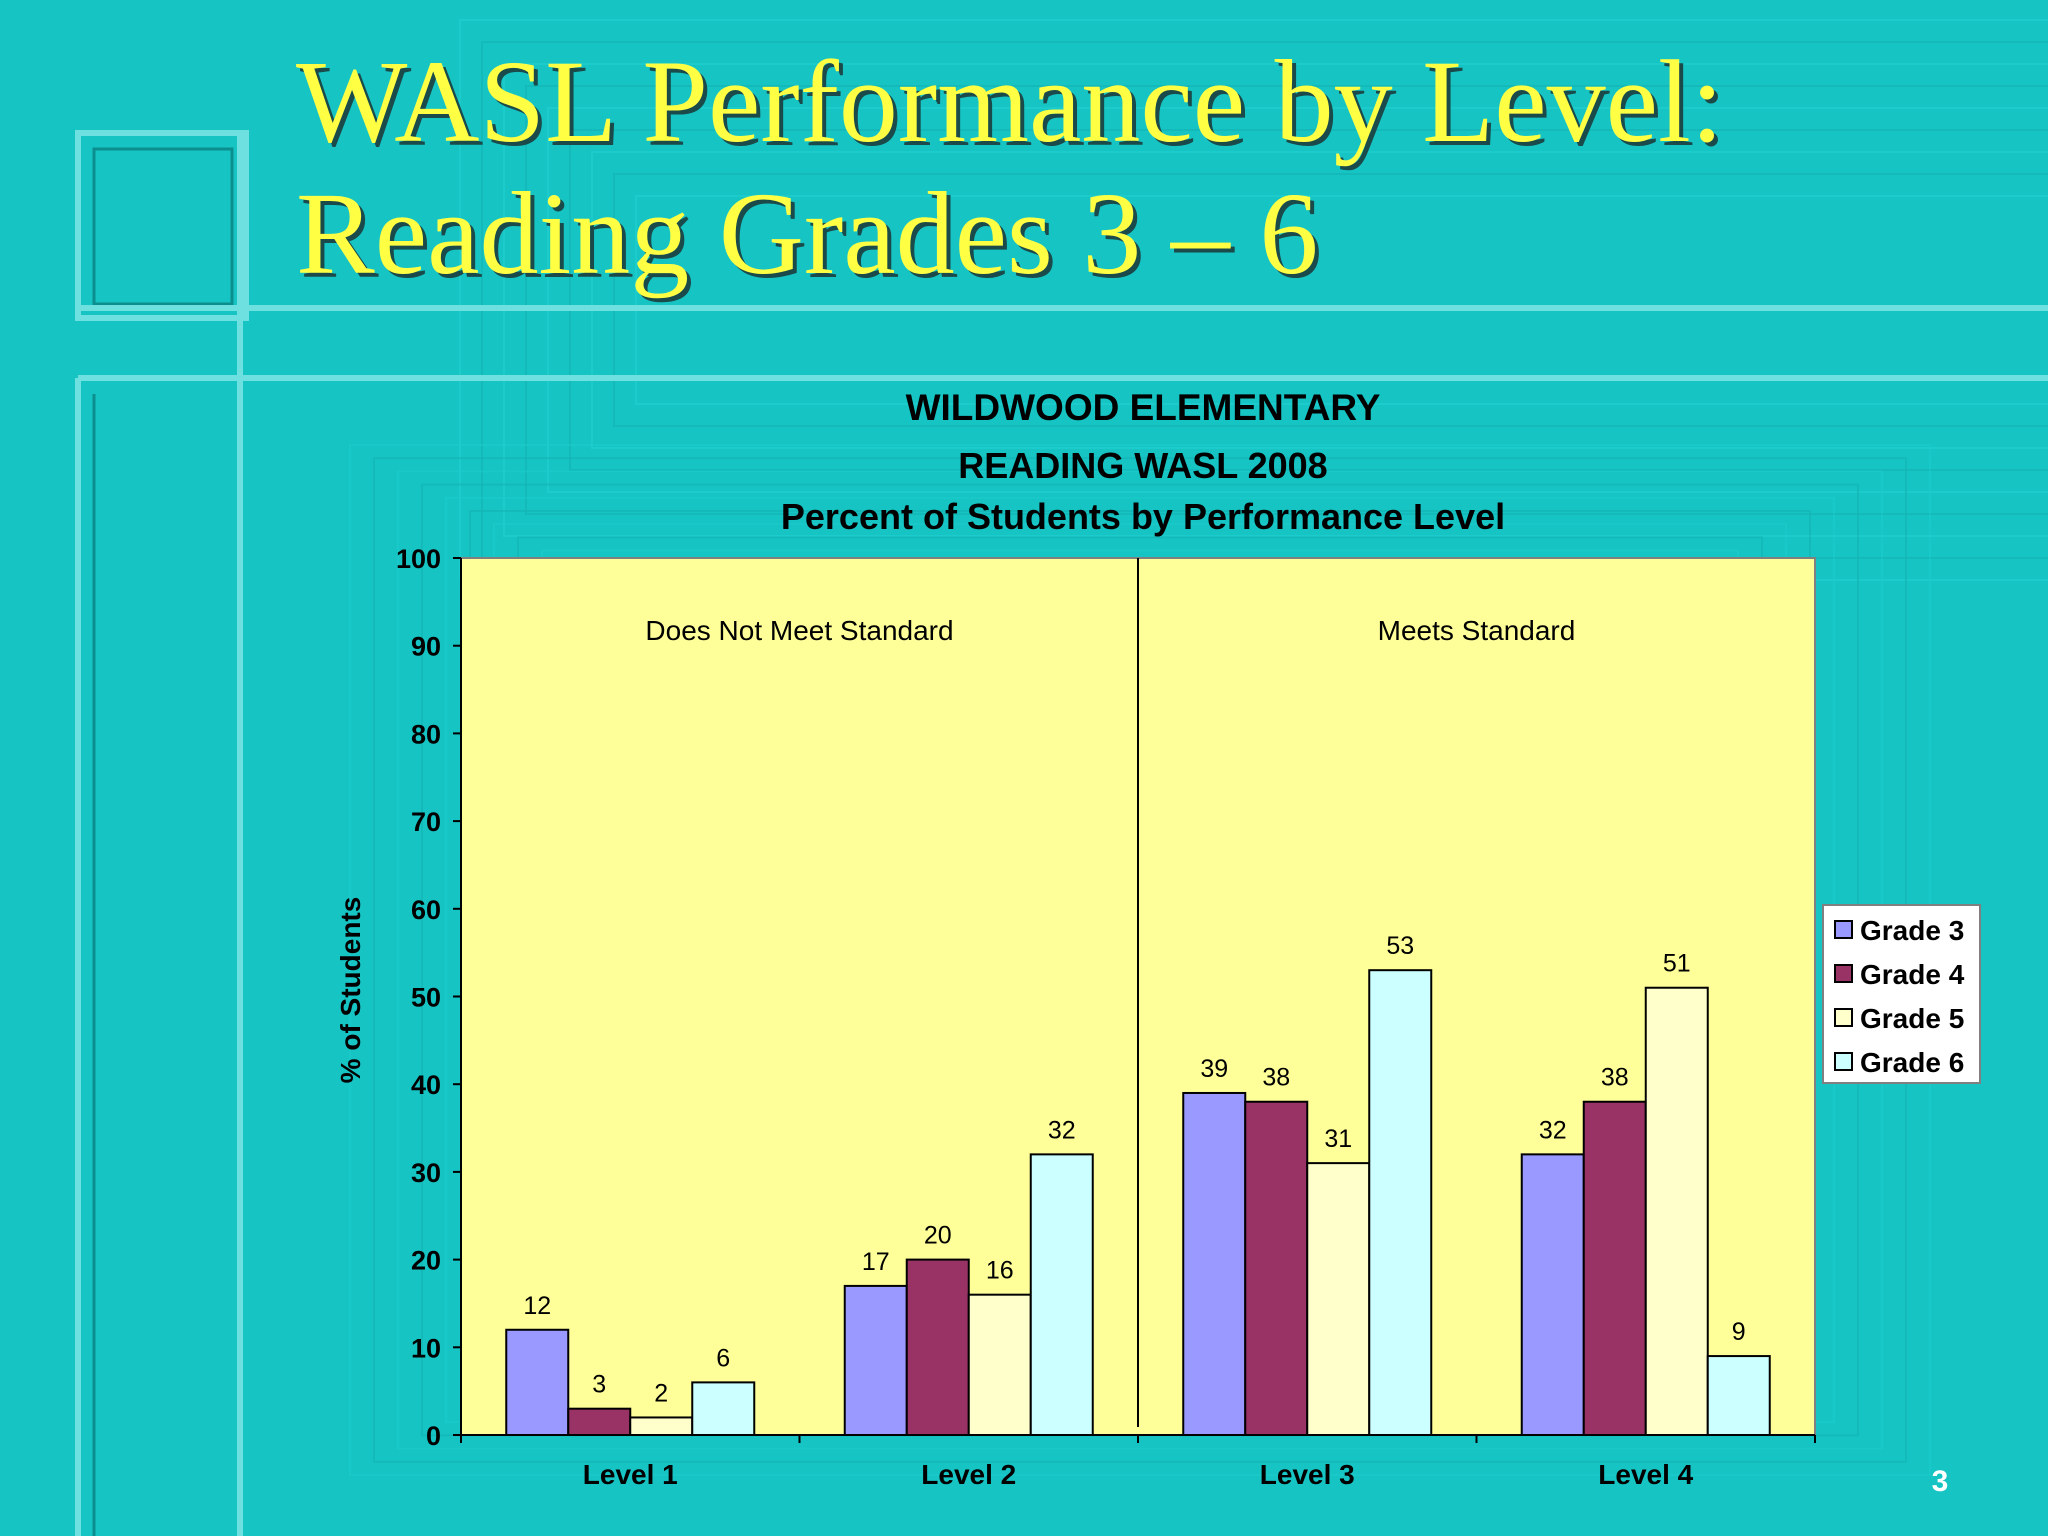  What do you see at coordinates (1143, 407) in the screenshot?
I see `chart-title-line-1: WILDWOOD ELEMENTARY` at bounding box center [1143, 407].